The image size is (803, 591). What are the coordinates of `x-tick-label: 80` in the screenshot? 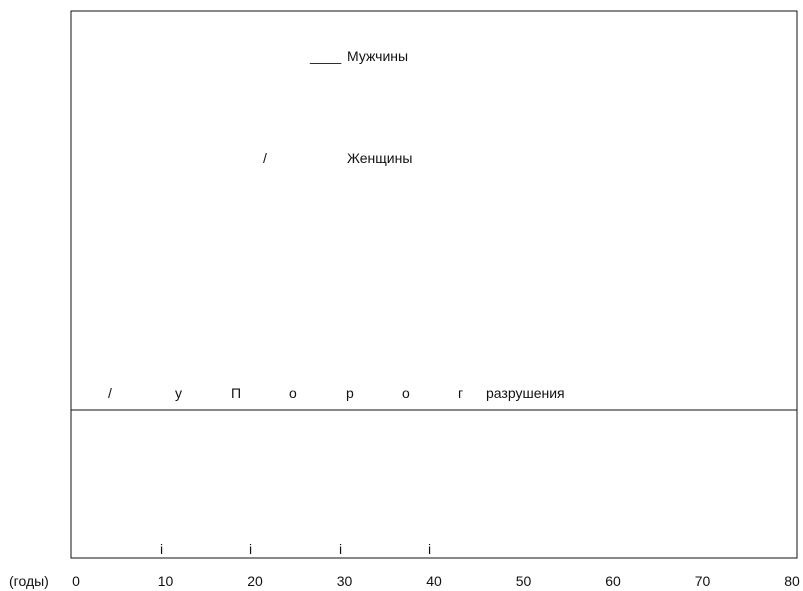 It's located at (792, 581).